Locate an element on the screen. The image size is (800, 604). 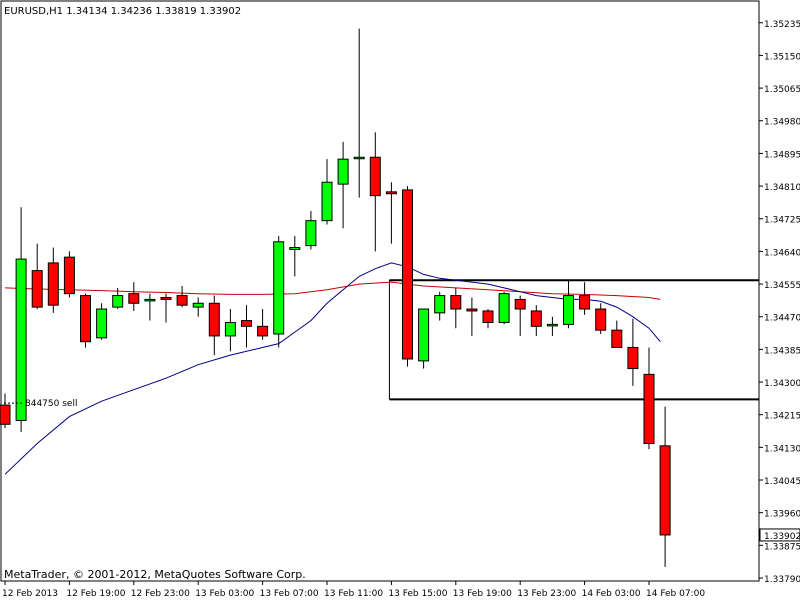
y-tick-label: 1.34640 is located at coordinates (782, 253).